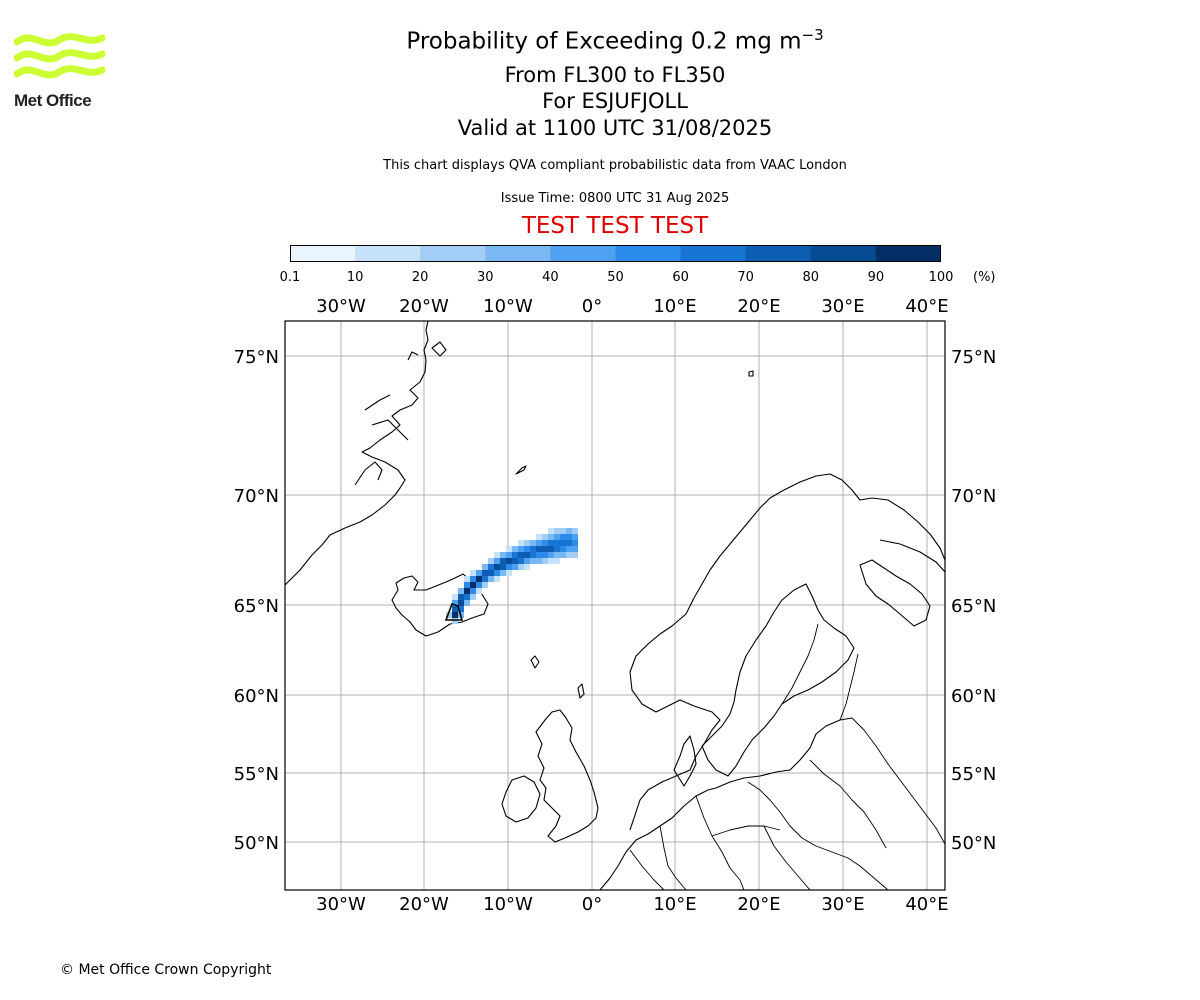 This screenshot has width=1200, height=1000. What do you see at coordinates (842, 306) in the screenshot?
I see `longitude-label: 30°E` at bounding box center [842, 306].